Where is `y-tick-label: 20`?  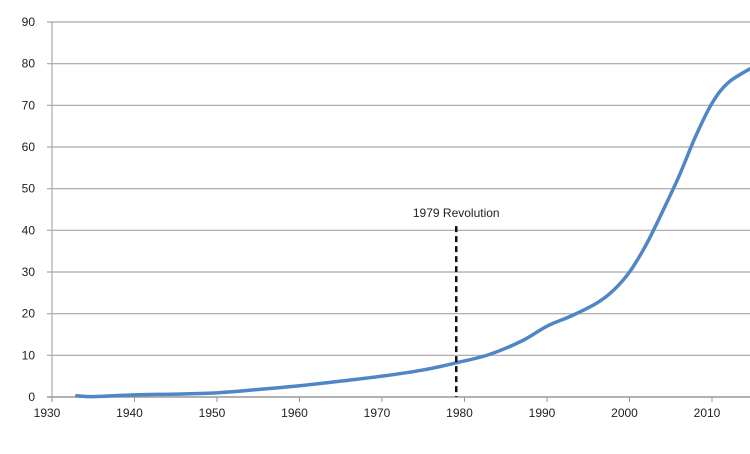
y-tick-label: 20 is located at coordinates (29, 314).